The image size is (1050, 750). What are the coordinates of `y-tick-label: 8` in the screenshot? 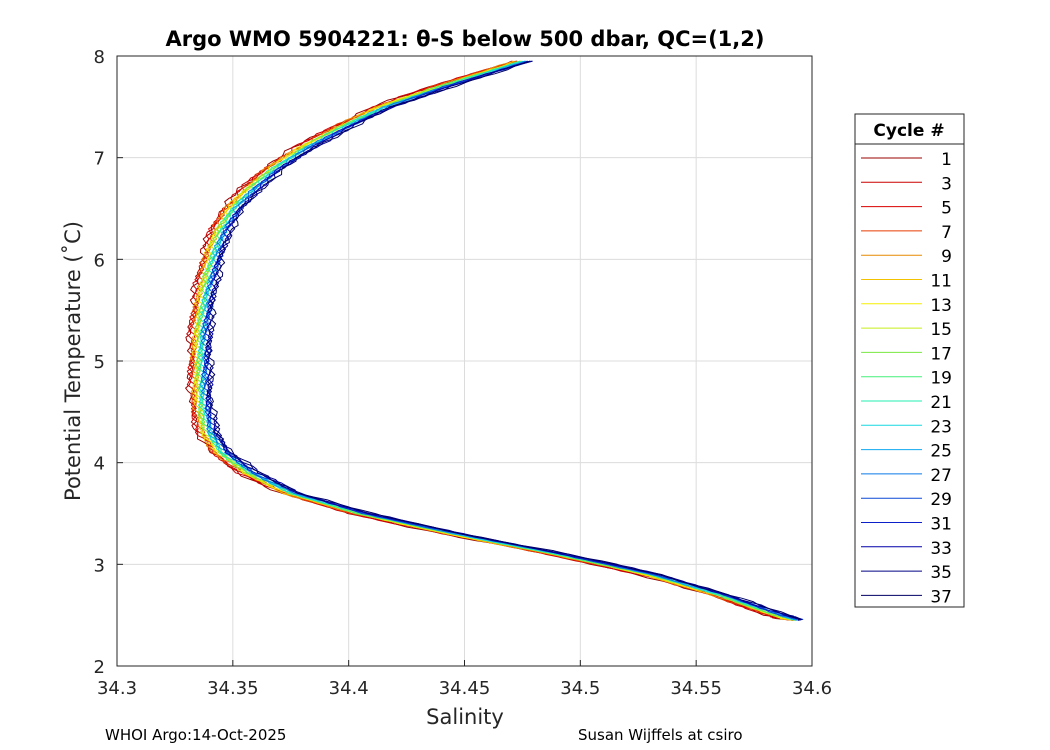 It's located at (99, 57).